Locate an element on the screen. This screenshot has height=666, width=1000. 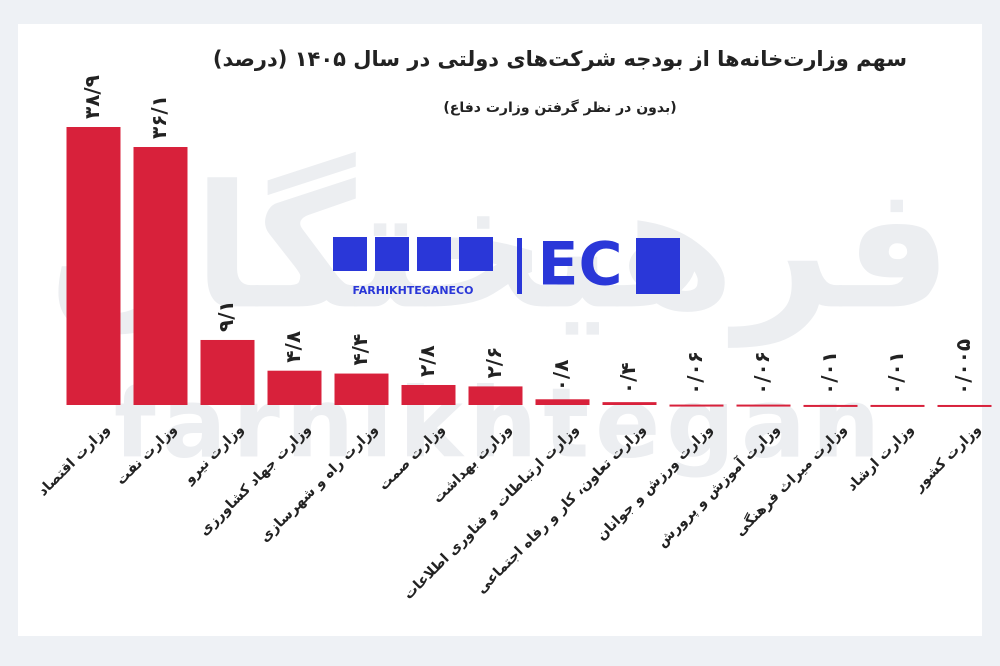
value-label: ۰/۰۰۵ is located at coordinates (963, 367).